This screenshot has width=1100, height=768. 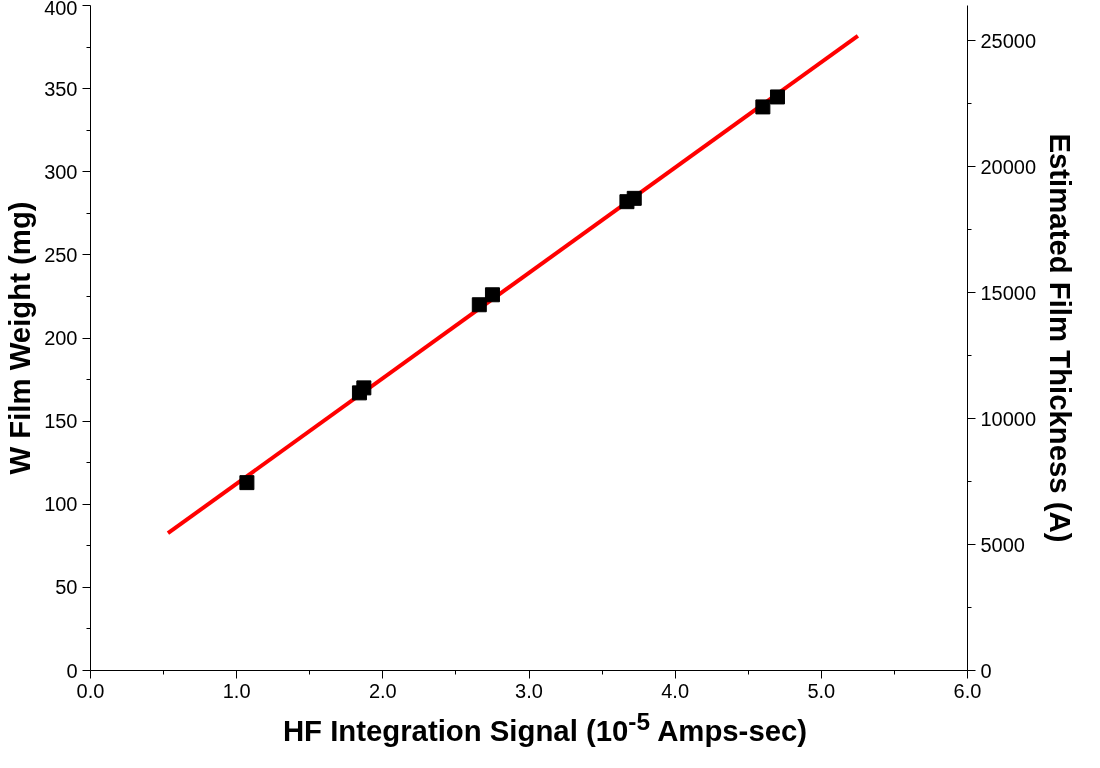 I want to click on y-tick-label: 400, so click(x=61, y=9).